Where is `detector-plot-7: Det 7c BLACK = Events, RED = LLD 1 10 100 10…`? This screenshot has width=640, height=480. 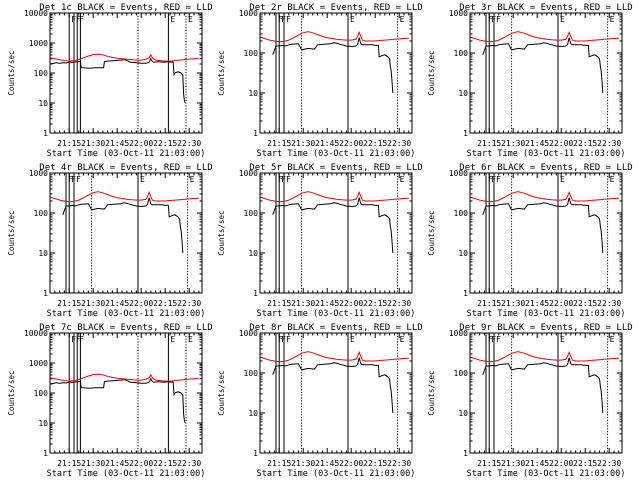 detector-plot-7: Det 7c BLACK = Events, RED = LLD 1 10 100 10… is located at coordinates (110, 401).